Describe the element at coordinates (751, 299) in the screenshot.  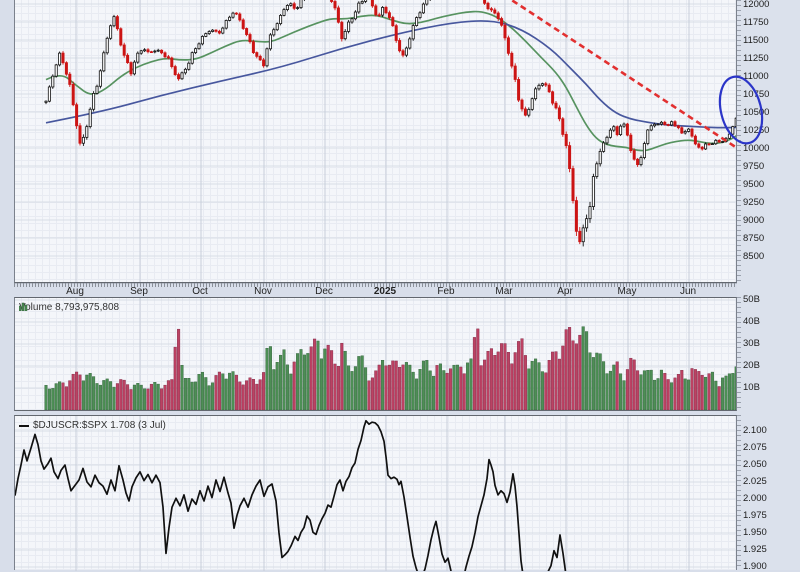
I see `y-axis-label: 50B` at that location.